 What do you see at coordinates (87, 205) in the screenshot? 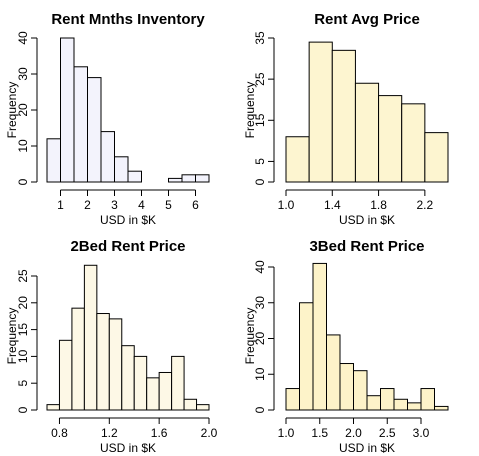
I see `x-tick-label: 2` at bounding box center [87, 205].